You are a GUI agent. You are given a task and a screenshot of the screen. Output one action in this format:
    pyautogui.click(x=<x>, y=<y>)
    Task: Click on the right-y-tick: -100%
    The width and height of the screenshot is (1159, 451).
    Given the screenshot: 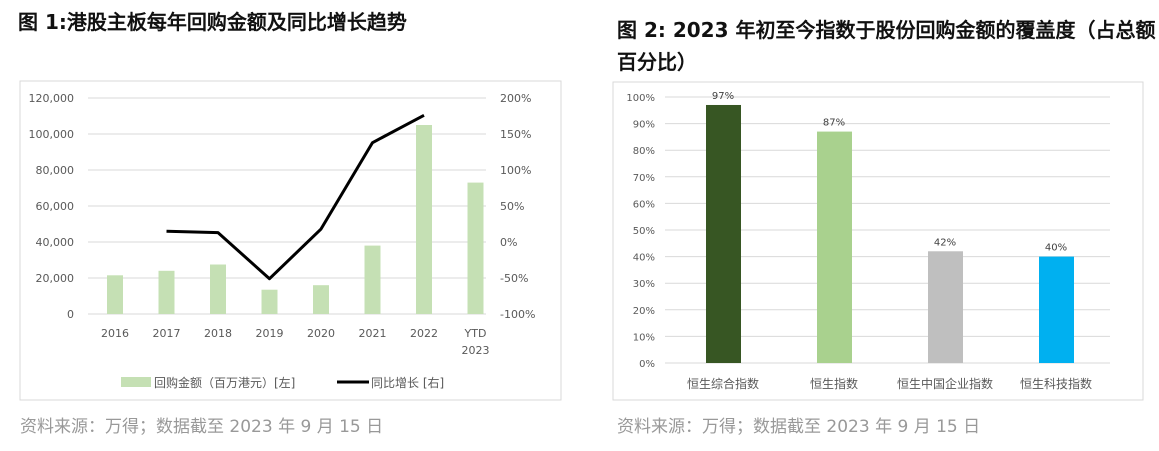 What is the action you would take?
    pyautogui.click(x=517, y=314)
    